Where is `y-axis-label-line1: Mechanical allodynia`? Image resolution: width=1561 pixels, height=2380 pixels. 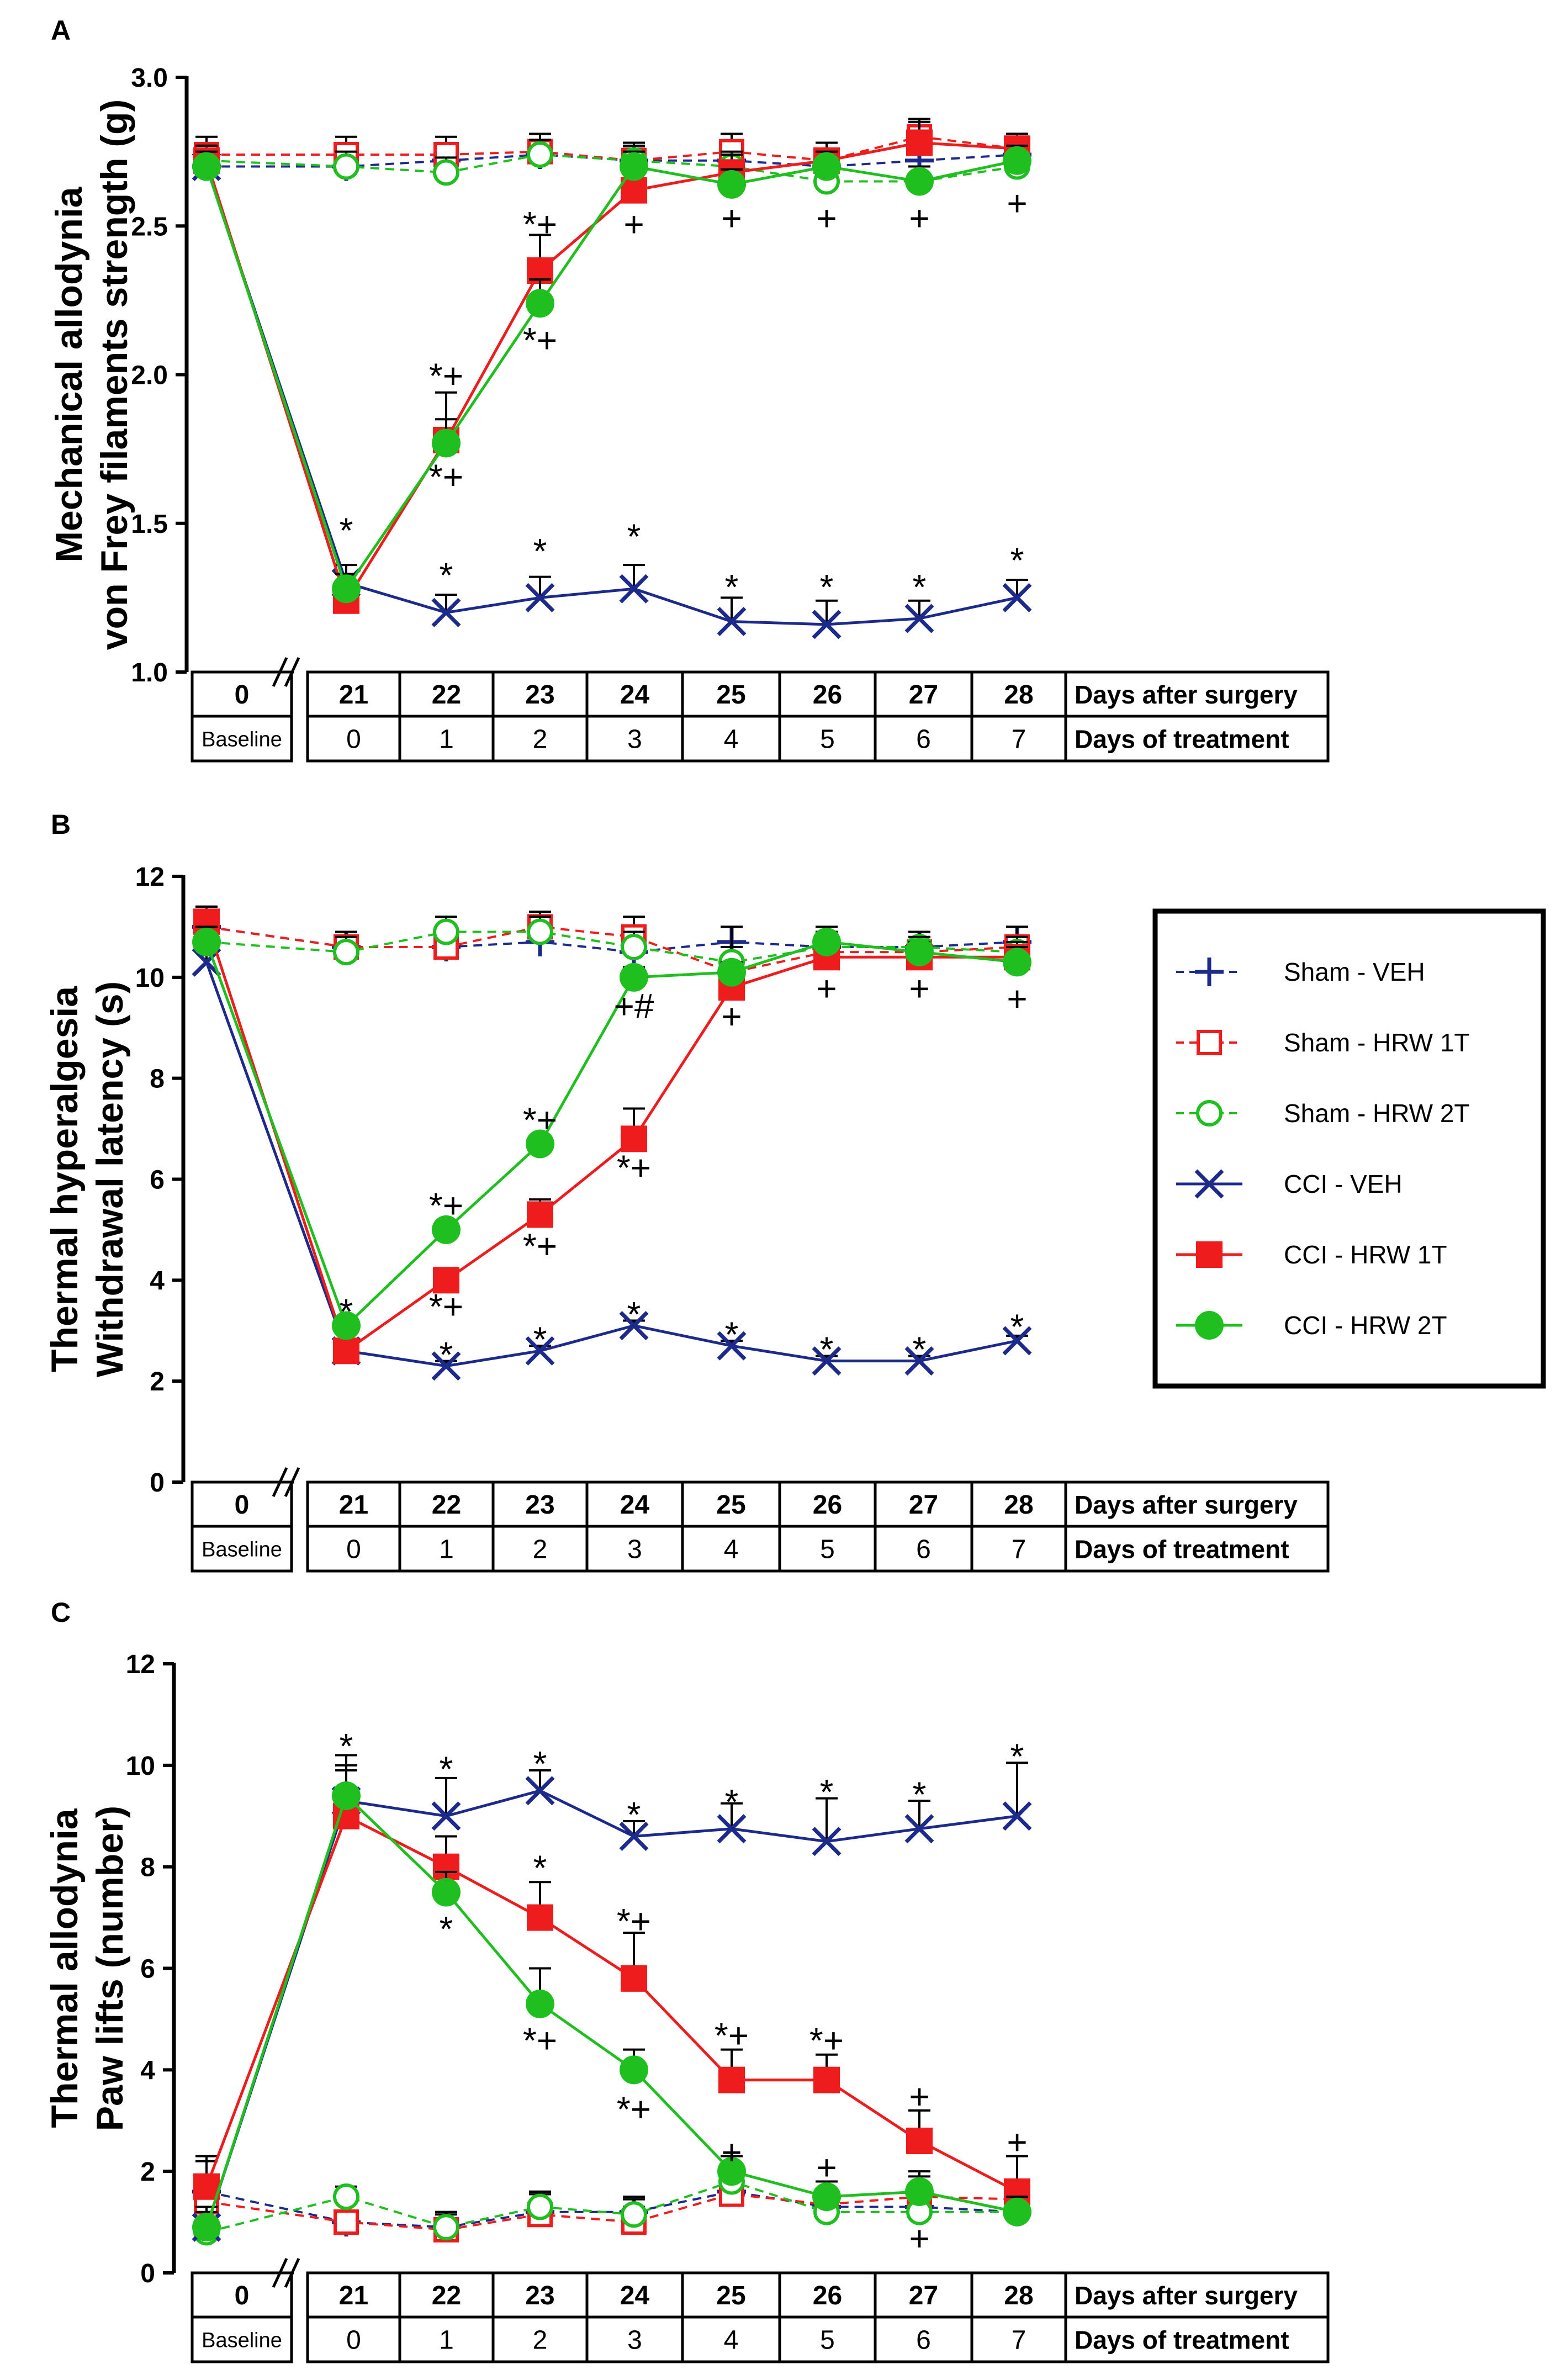
y-axis-label-line1: Mechanical allodynia is located at coordinates (69, 374).